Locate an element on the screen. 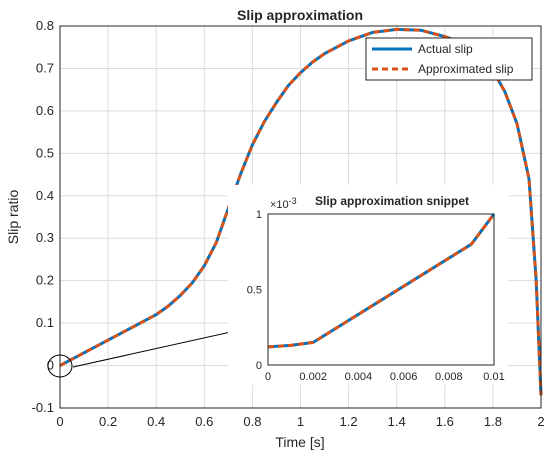 This screenshot has width=550, height=461. inset-y-tick-labels: 00.51 is located at coordinates (254, 290).